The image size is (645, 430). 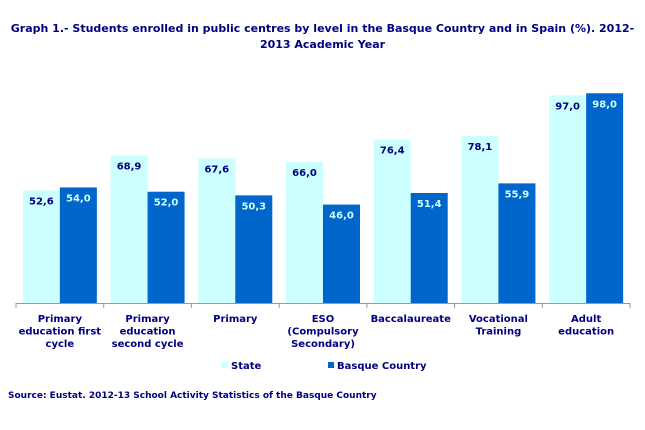 I want to click on data-label: 52,6, so click(x=41, y=201).